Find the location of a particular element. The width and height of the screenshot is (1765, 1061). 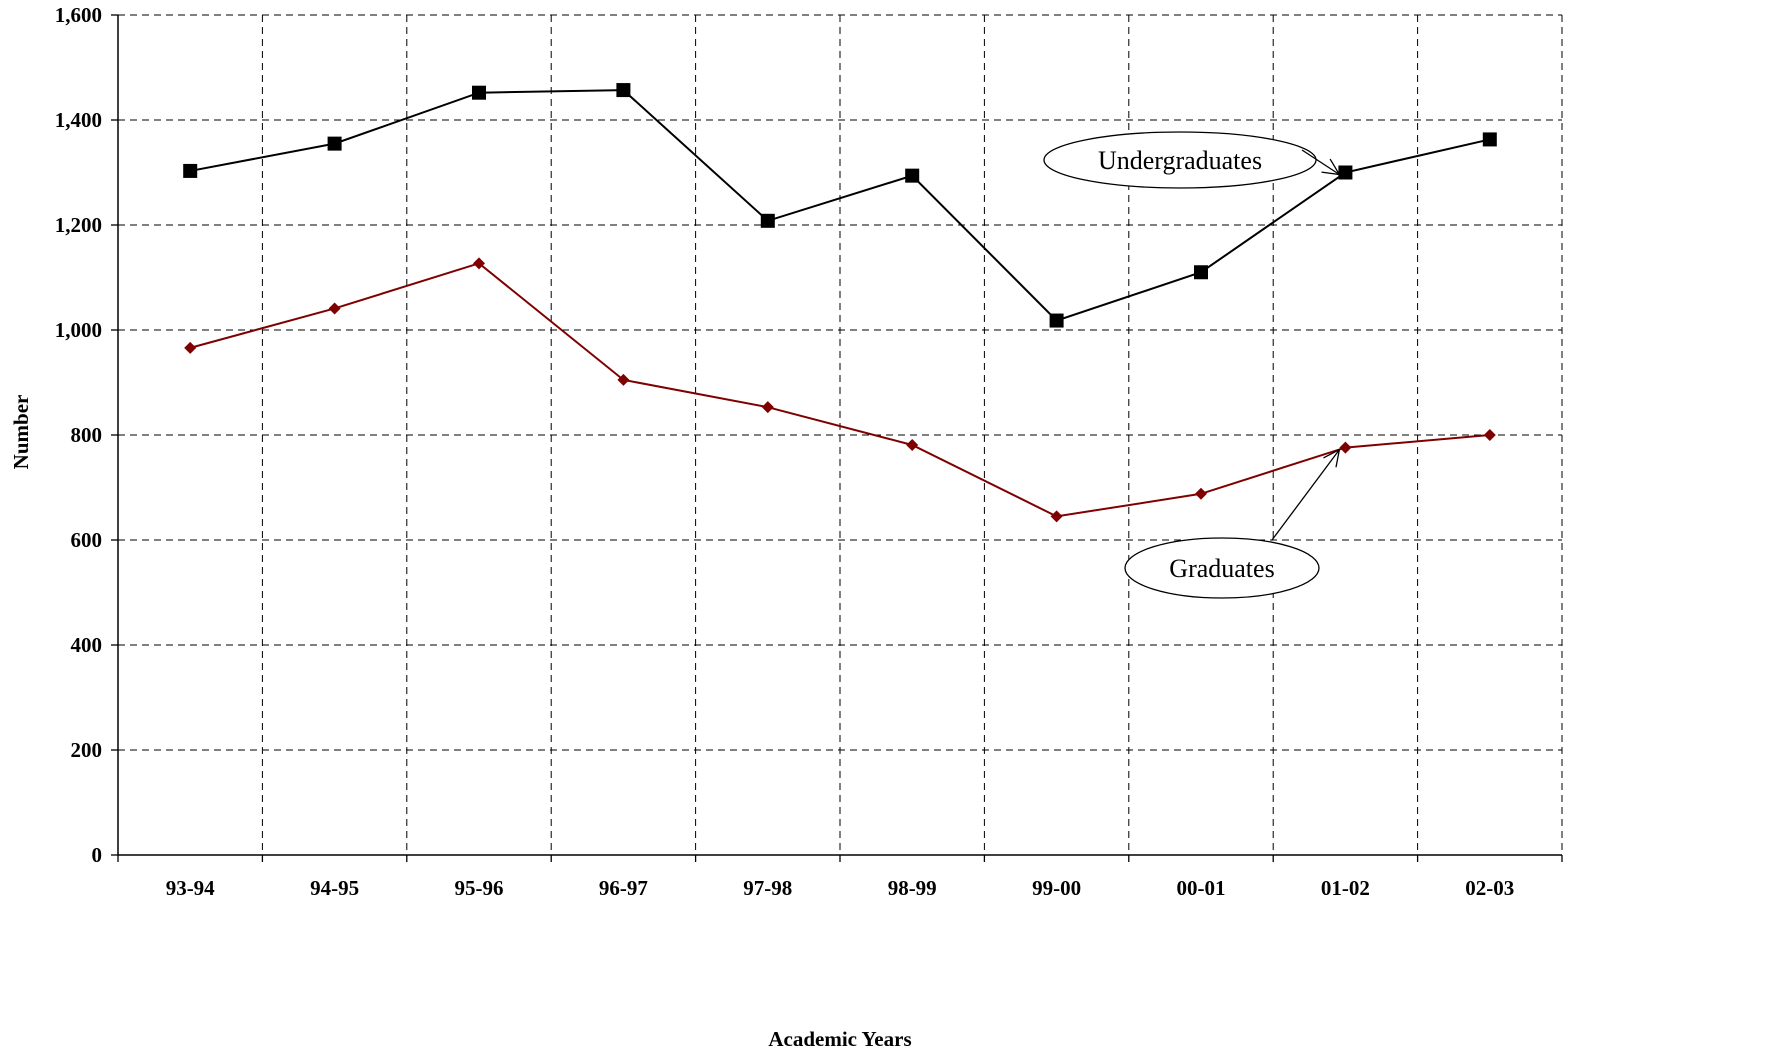

y-axis-title: Number is located at coordinates (21, 432).